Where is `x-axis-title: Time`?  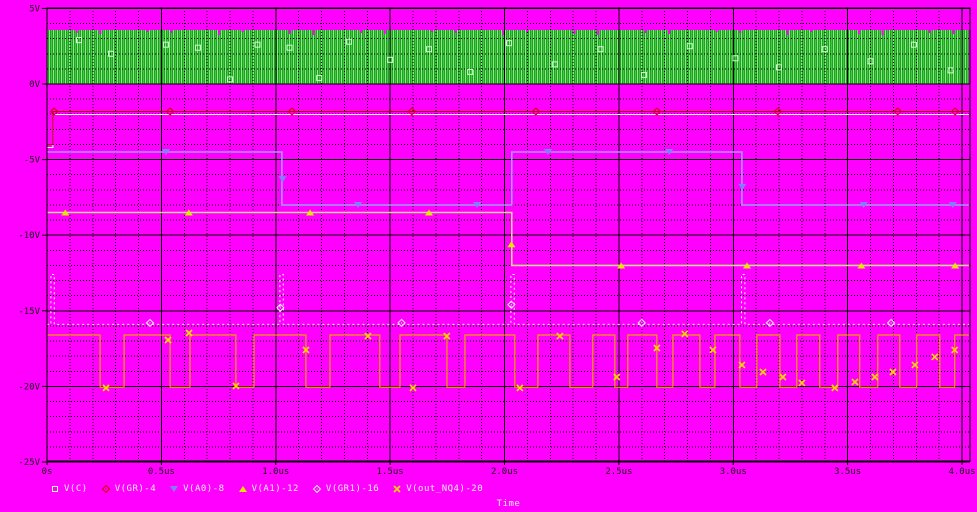
x-axis-title: Time is located at coordinates (508, 504).